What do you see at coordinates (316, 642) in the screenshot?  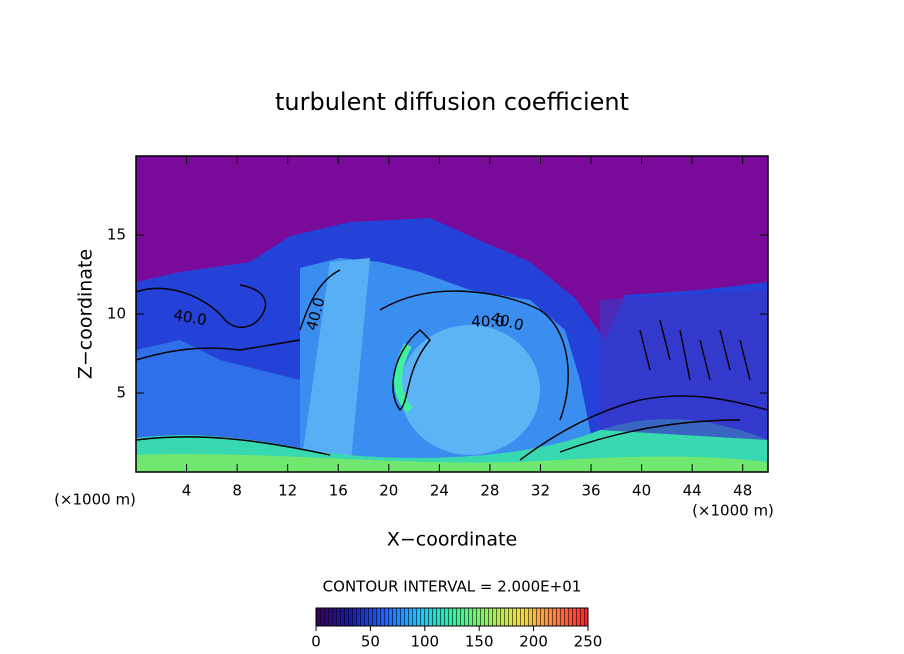 I see `colorbar-tick-label: 0` at bounding box center [316, 642].